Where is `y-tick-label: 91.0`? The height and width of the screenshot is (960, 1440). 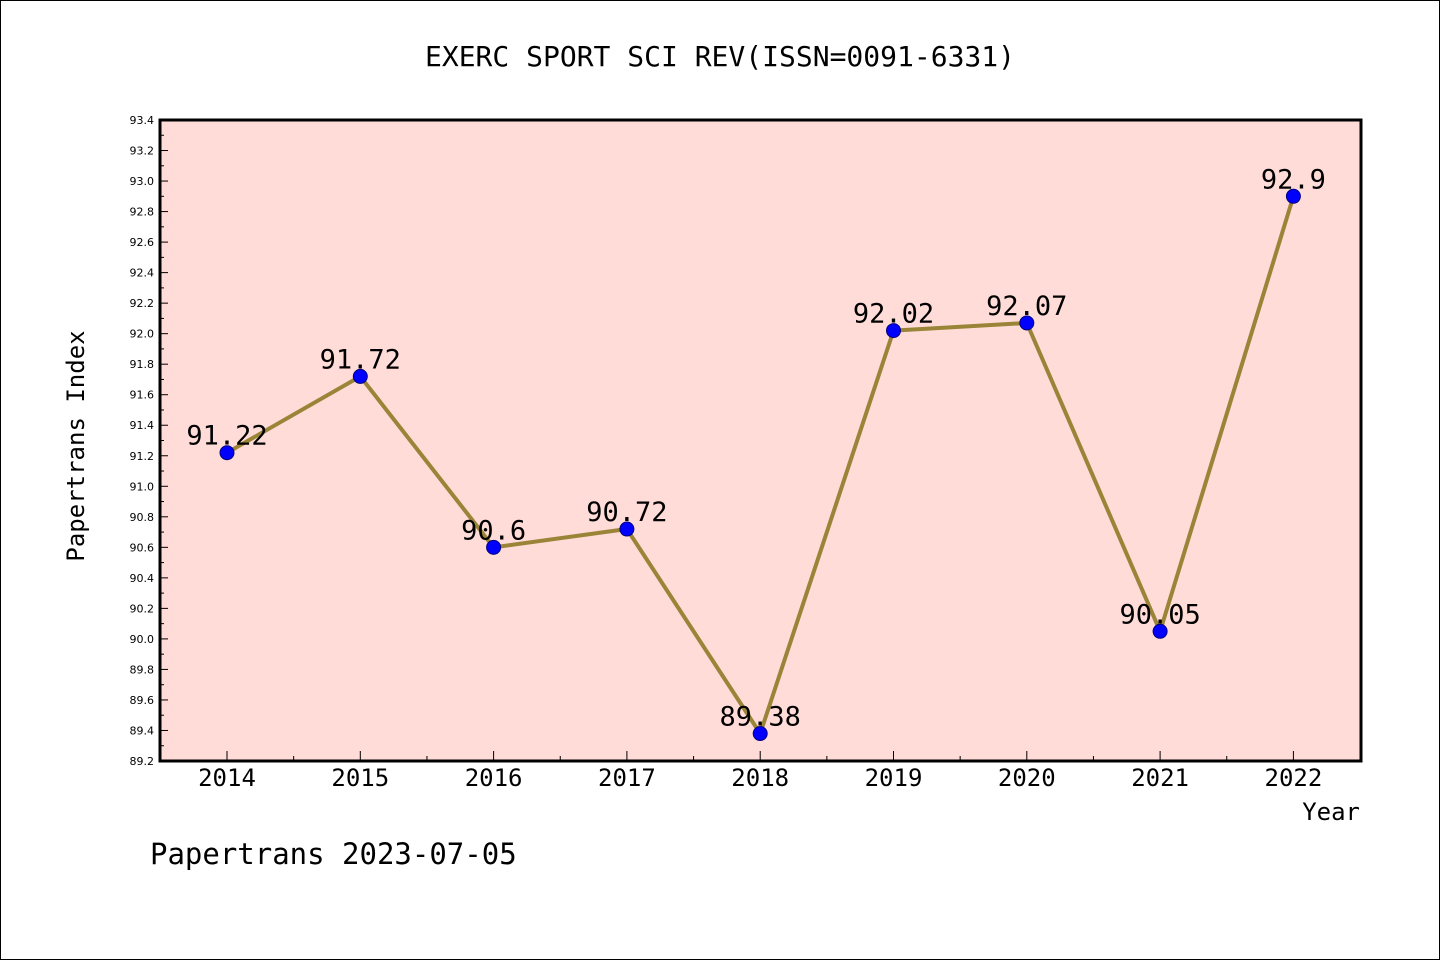
y-tick-label: 91.0 is located at coordinates (142, 486).